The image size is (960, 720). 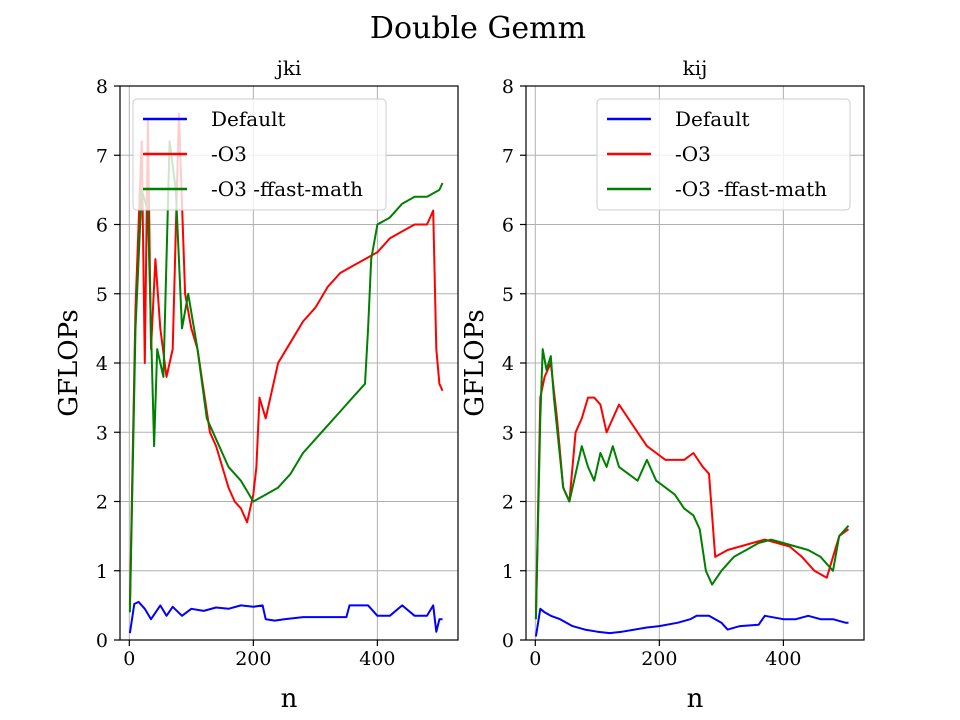 I want to click on series-lines, so click(x=692, y=492).